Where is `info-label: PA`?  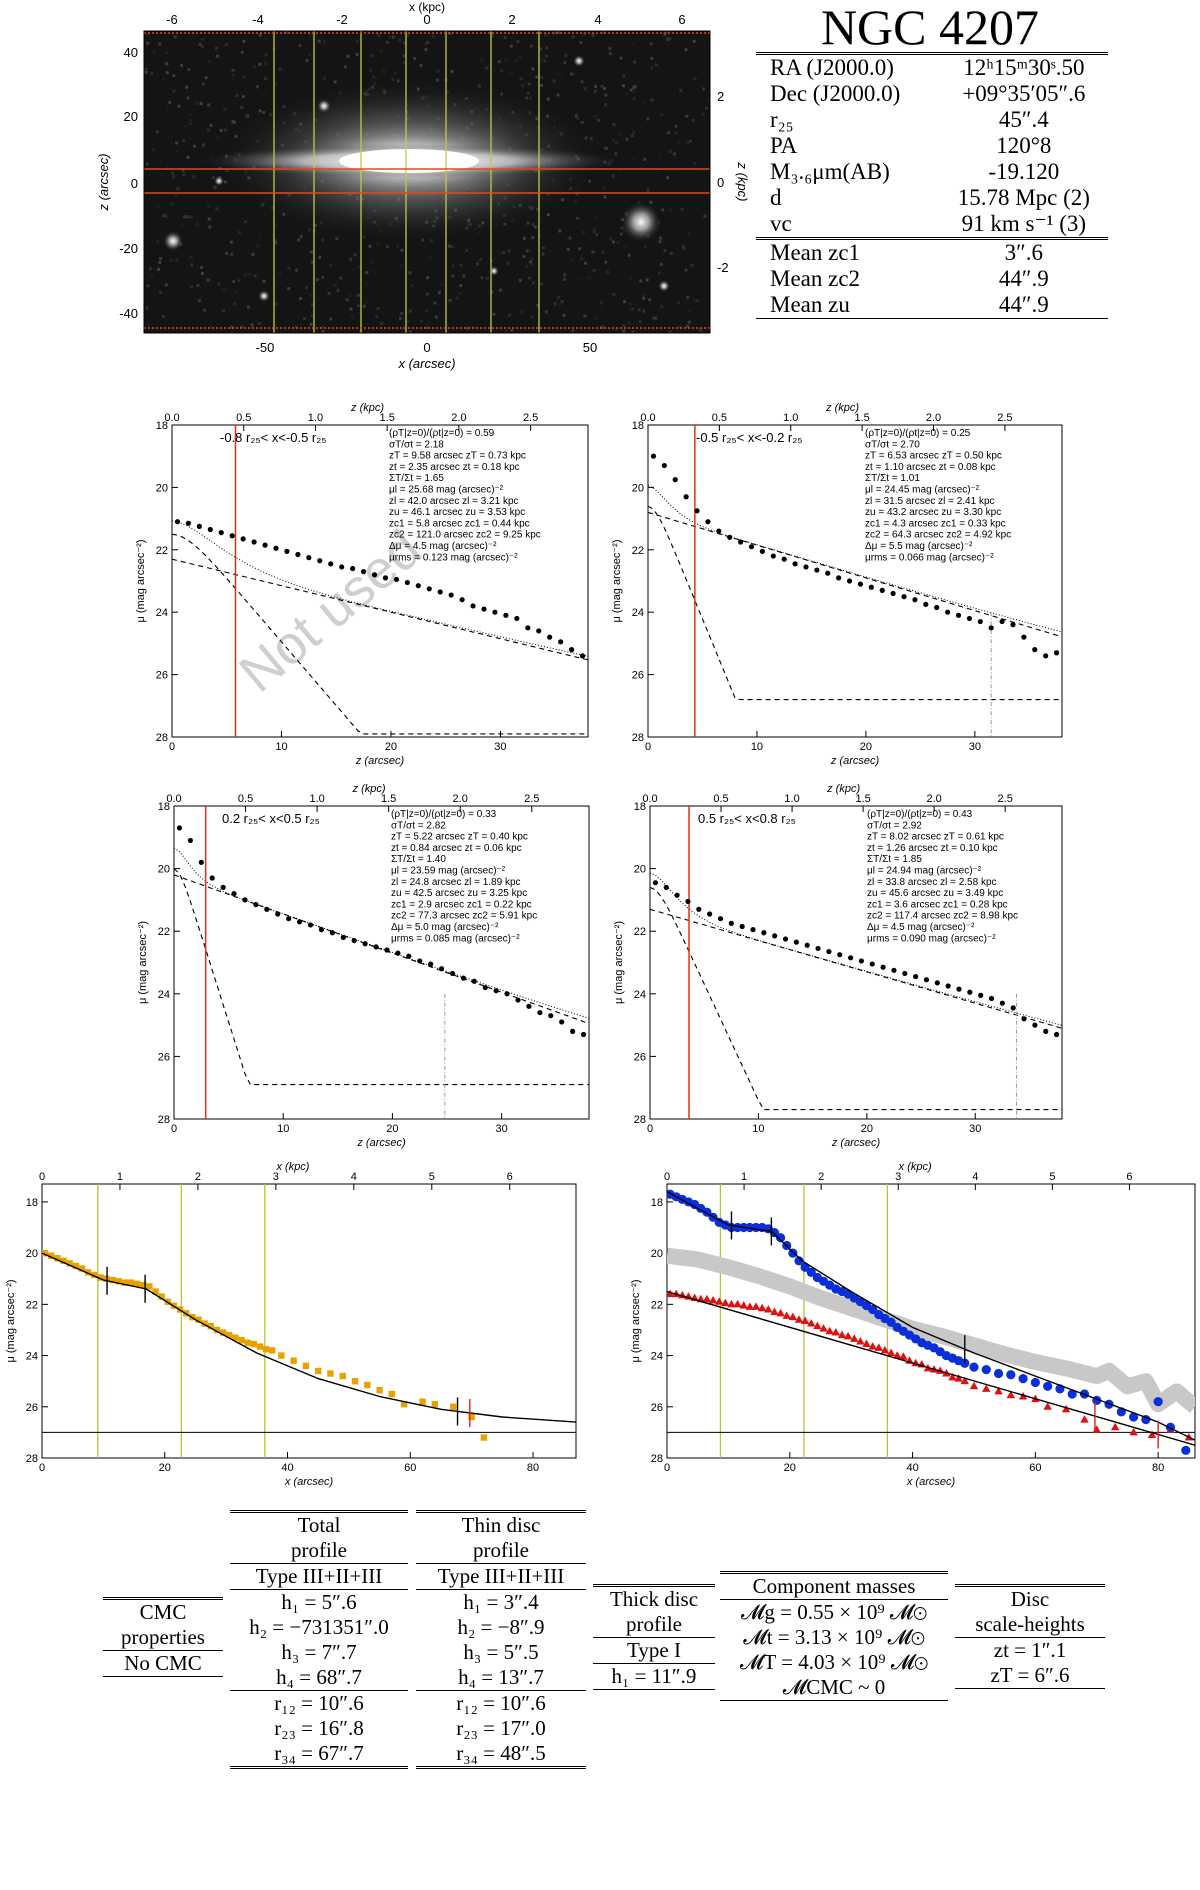
info-label: PA is located at coordinates (784, 145).